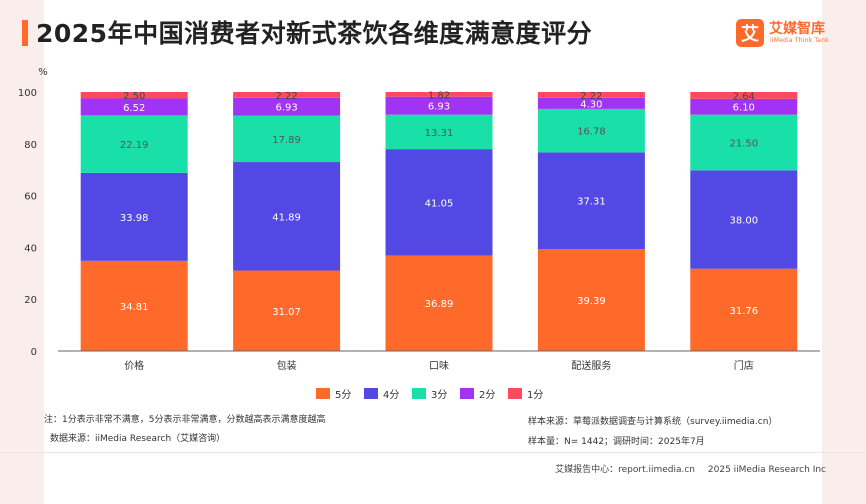  I want to click on left-margin-panel, so click(22, 252).